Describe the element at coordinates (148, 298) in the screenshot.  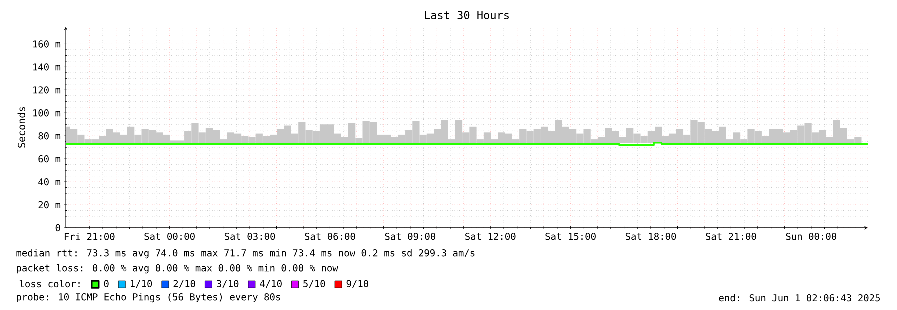
I see `text: probe: 10 ICMP Echo Pings (56 Bytes) every 80s` at that location.